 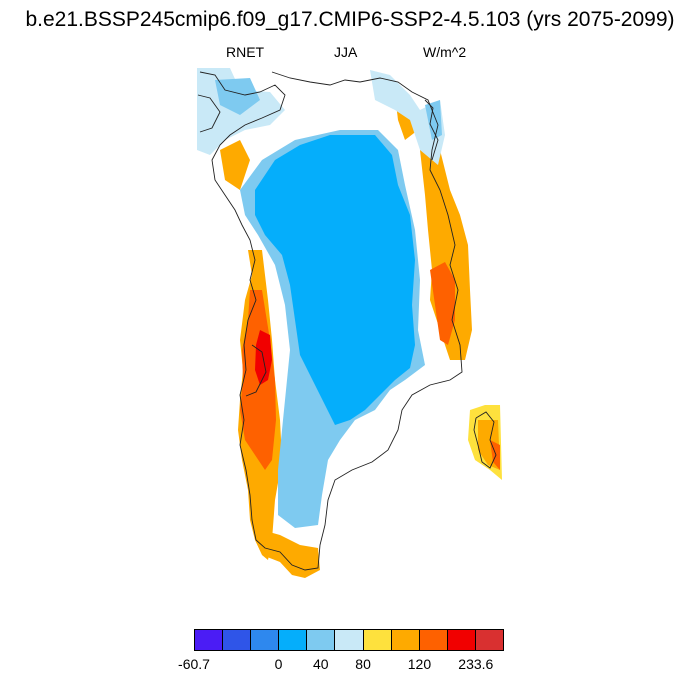 What do you see at coordinates (194, 664) in the screenshot?
I see `colorbar-tick-label: -60.7` at bounding box center [194, 664].